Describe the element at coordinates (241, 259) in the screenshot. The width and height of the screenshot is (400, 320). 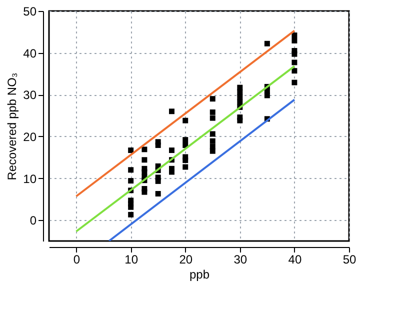
I see `x-tick-label: 30` at that location.